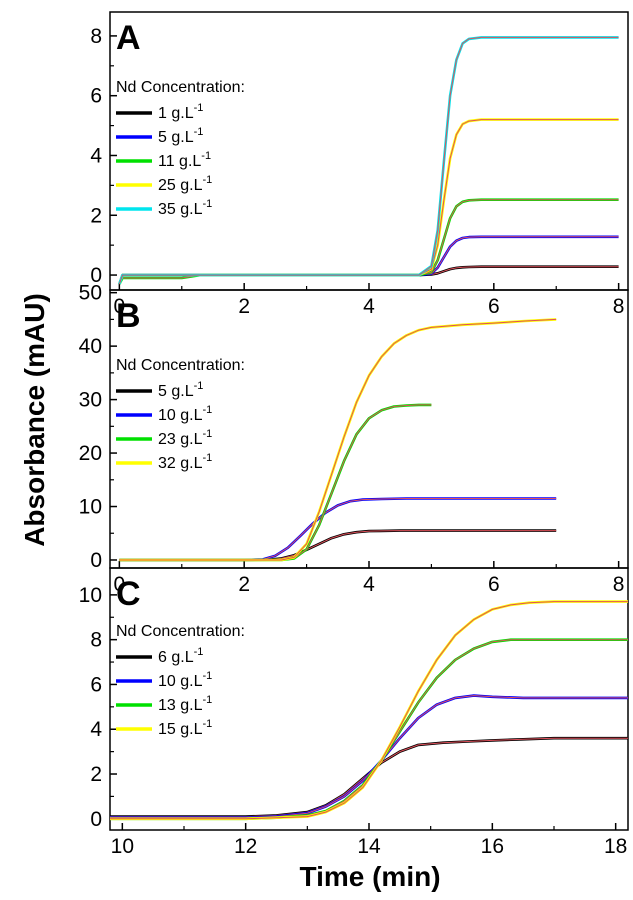 The height and width of the screenshot is (900, 633). I want to click on legend-label: 25 g.L-1, so click(185, 184).